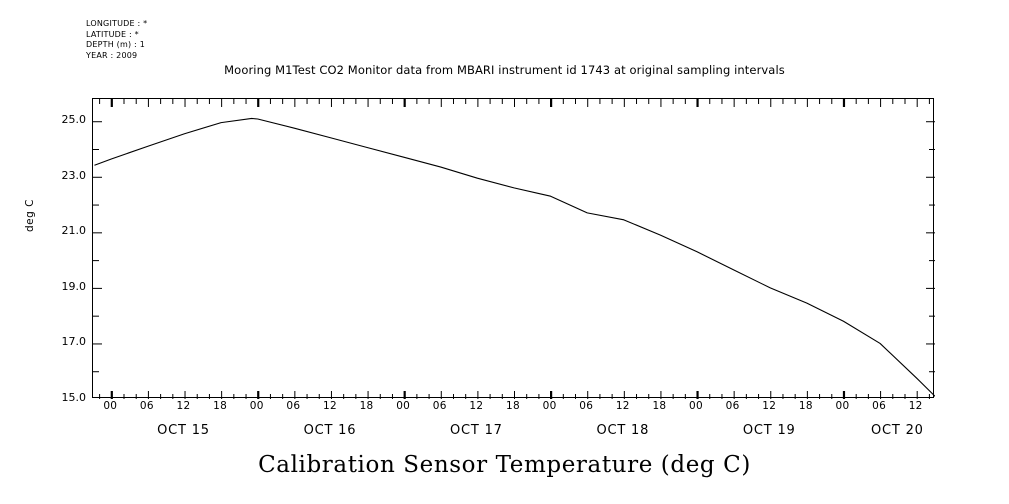 This screenshot has height=504, width=1009. I want to click on bottom-caption: Calibration Sensor Temperature (deg C), so click(504, 465).